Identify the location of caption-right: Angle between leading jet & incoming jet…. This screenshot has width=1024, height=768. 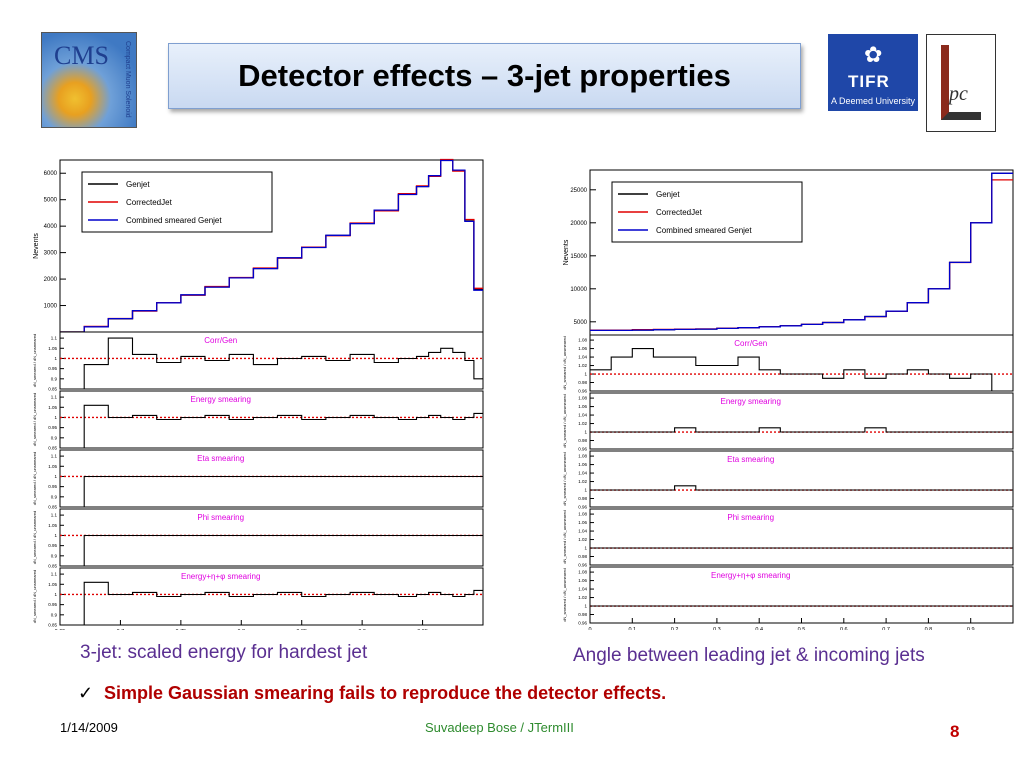
(749, 655).